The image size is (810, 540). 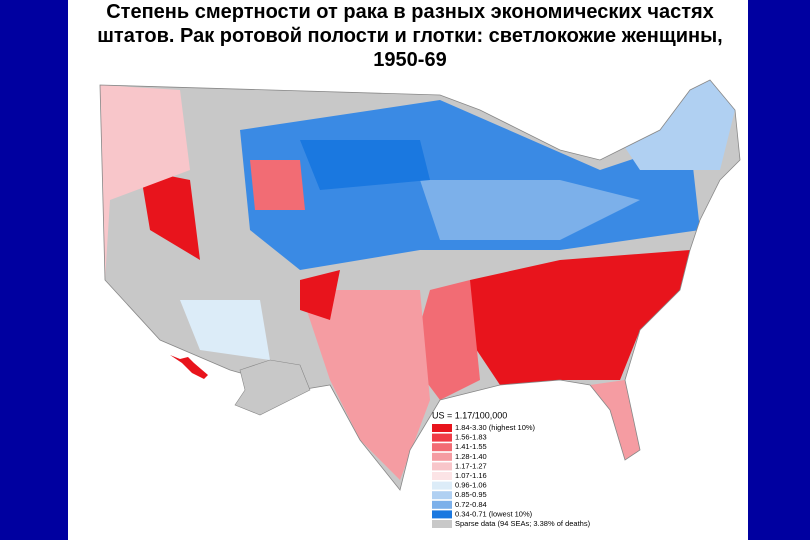 What do you see at coordinates (471, 475) in the screenshot?
I see `legend-label: 1.07-1.16` at bounding box center [471, 475].